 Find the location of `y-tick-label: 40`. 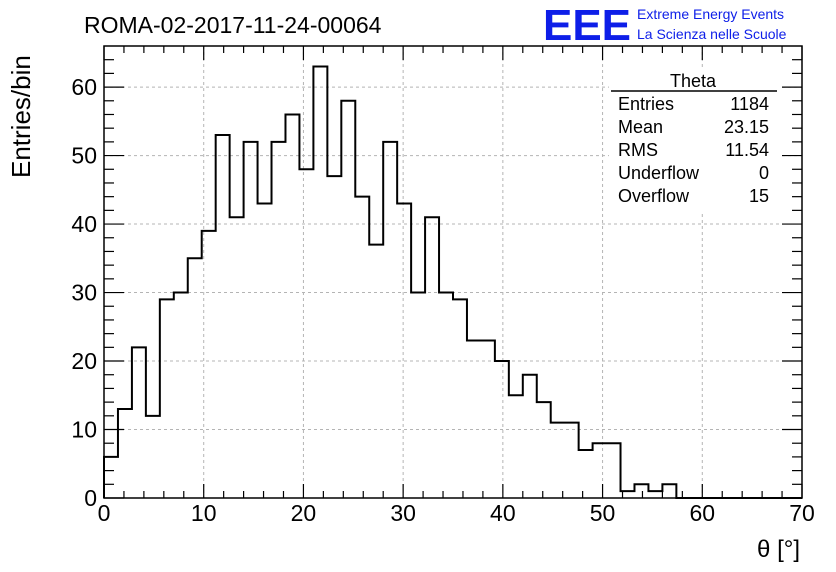

y-tick-label: 40 is located at coordinates (84, 224).